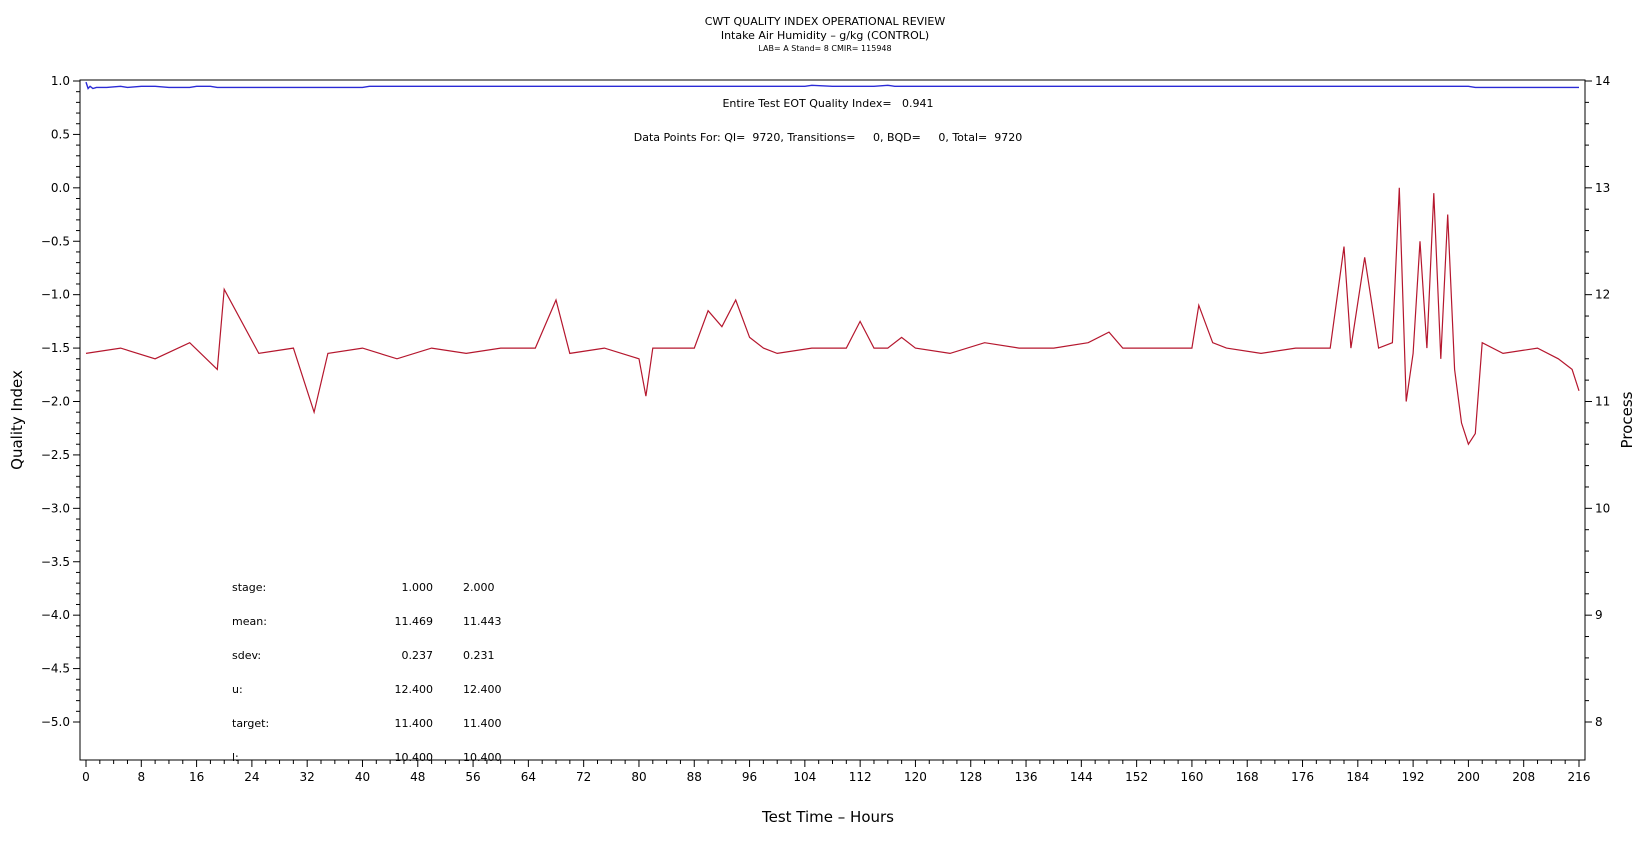 The image size is (1648, 845). I want to click on y-right-tick-label: 12, so click(1602, 295).